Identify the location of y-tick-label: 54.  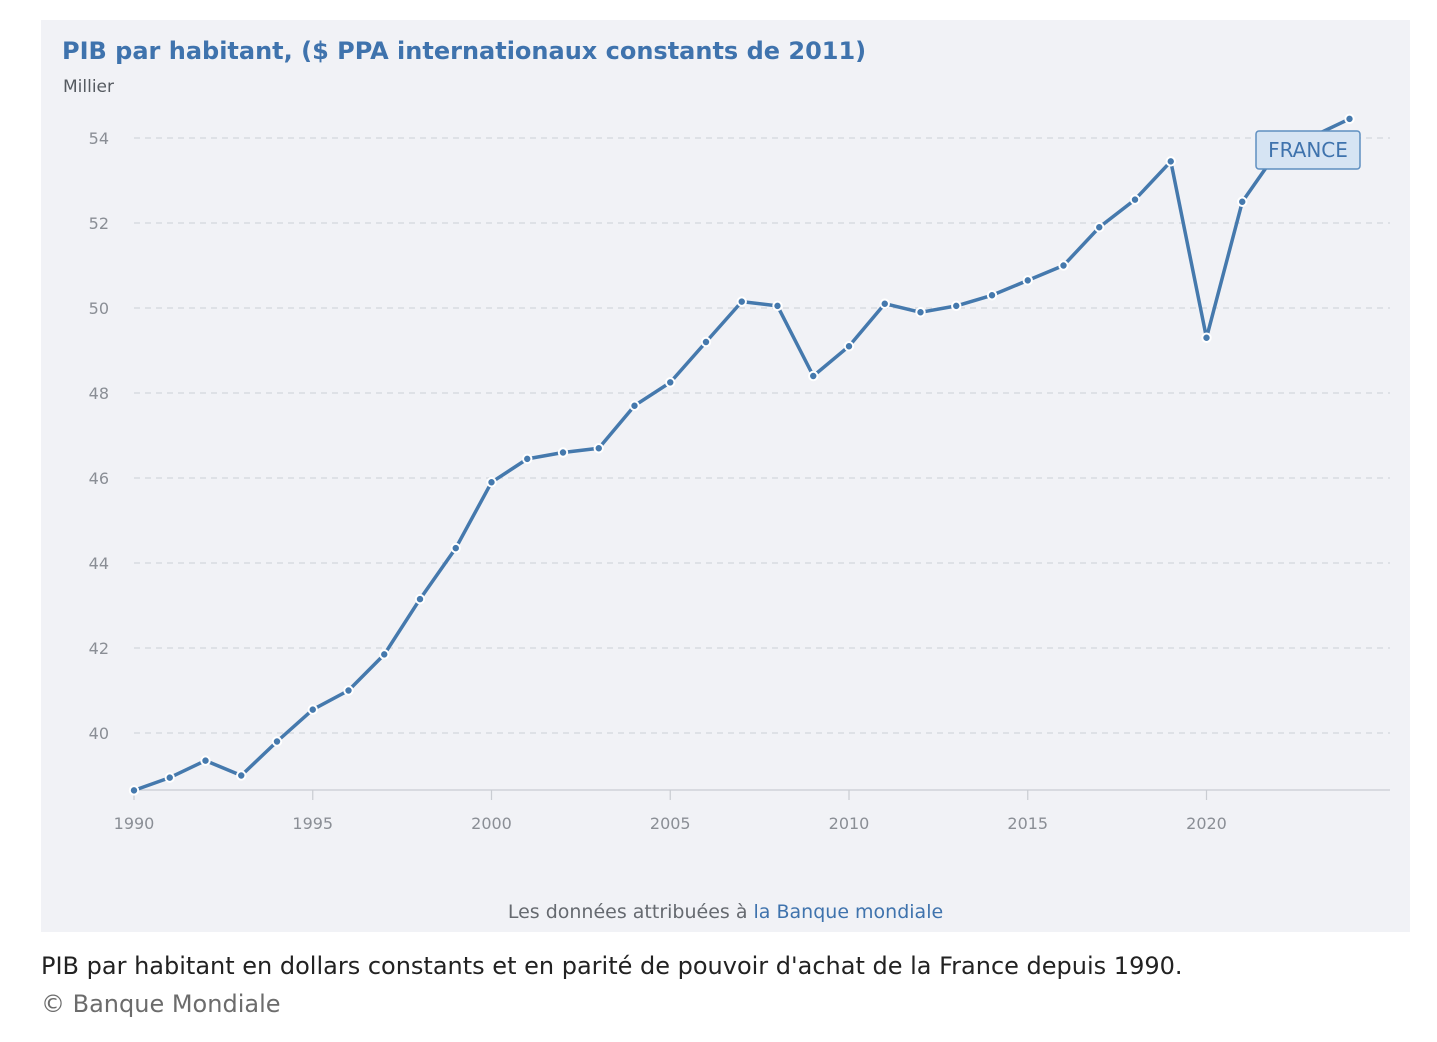
(99, 138).